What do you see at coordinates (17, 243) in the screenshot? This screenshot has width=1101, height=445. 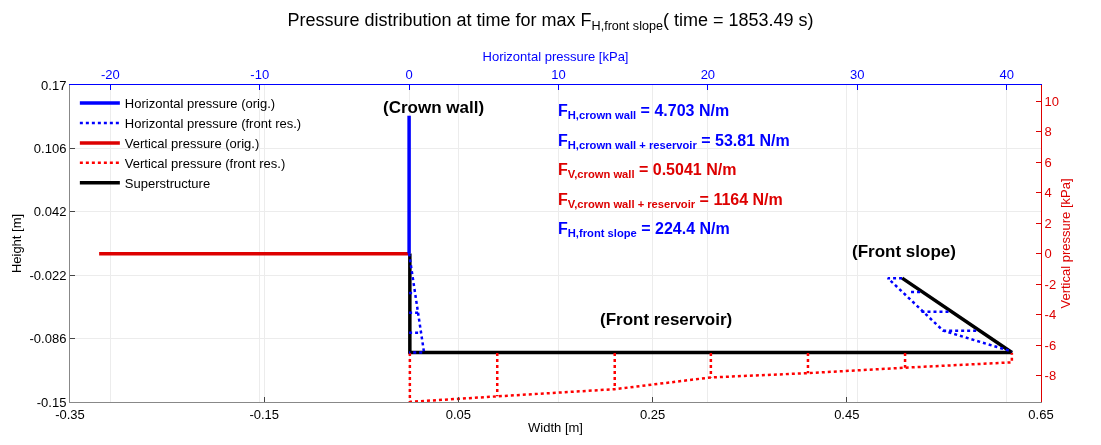 I see `y-axis-title: Height [m]` at bounding box center [17, 243].